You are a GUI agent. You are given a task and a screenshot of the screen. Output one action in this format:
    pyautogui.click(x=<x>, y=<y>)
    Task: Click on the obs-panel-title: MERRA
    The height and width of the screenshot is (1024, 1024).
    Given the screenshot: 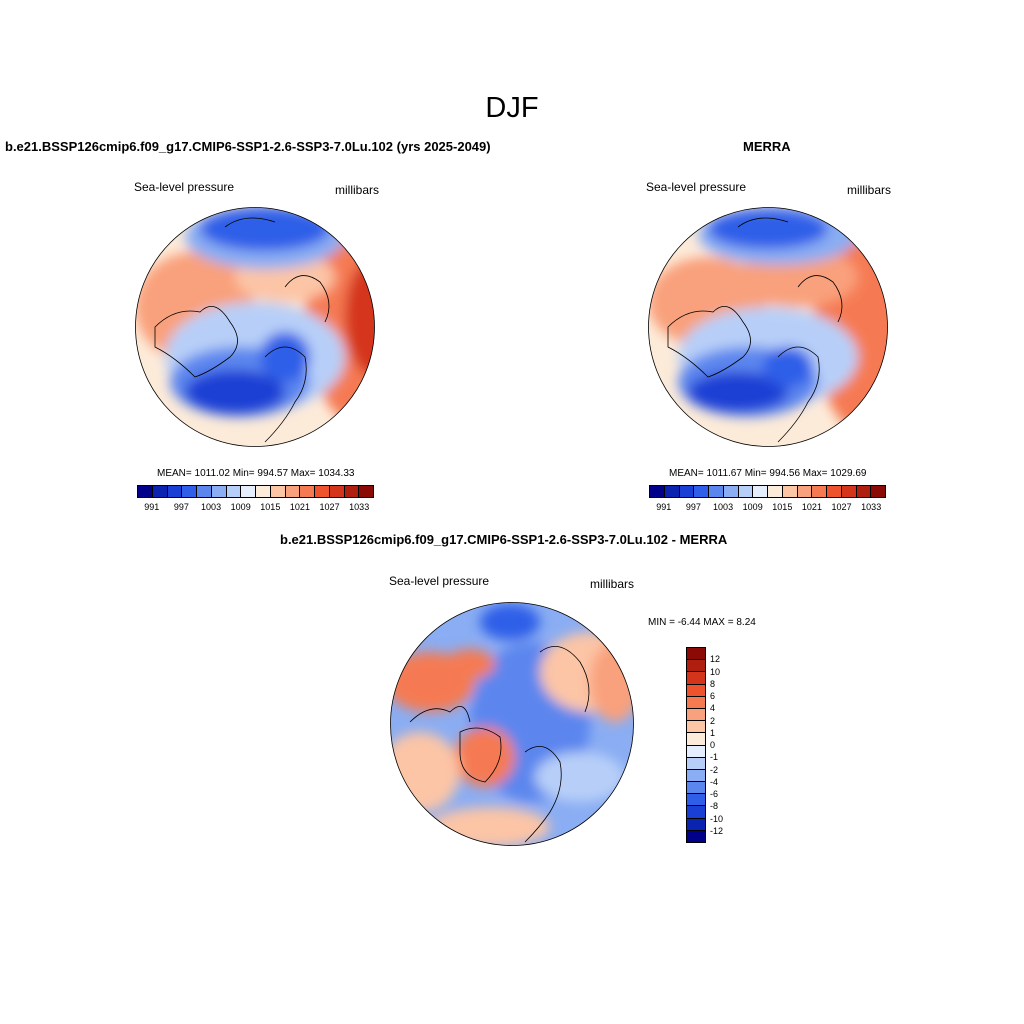 What is the action you would take?
    pyautogui.click(x=767, y=146)
    